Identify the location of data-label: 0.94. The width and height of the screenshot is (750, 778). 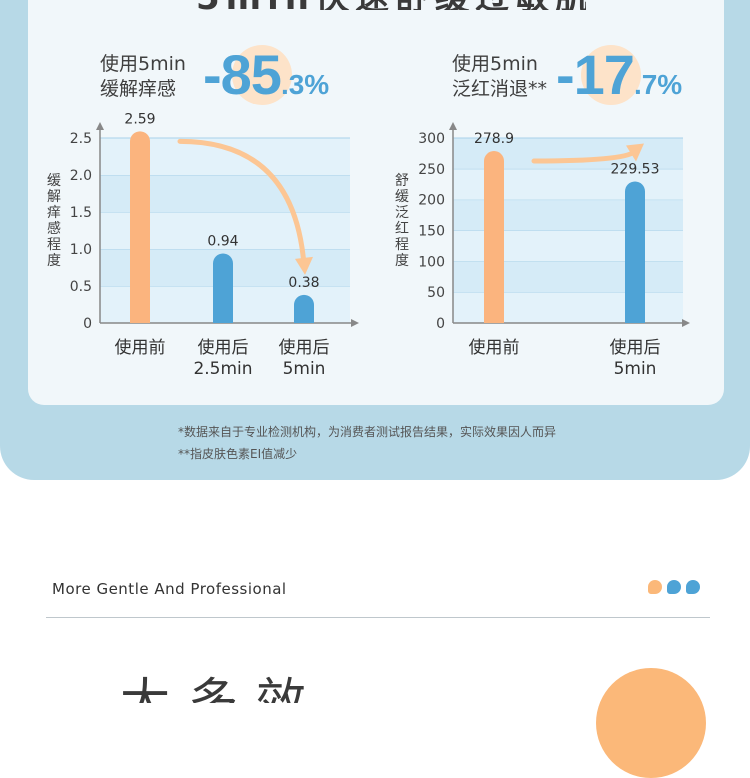
(222, 241).